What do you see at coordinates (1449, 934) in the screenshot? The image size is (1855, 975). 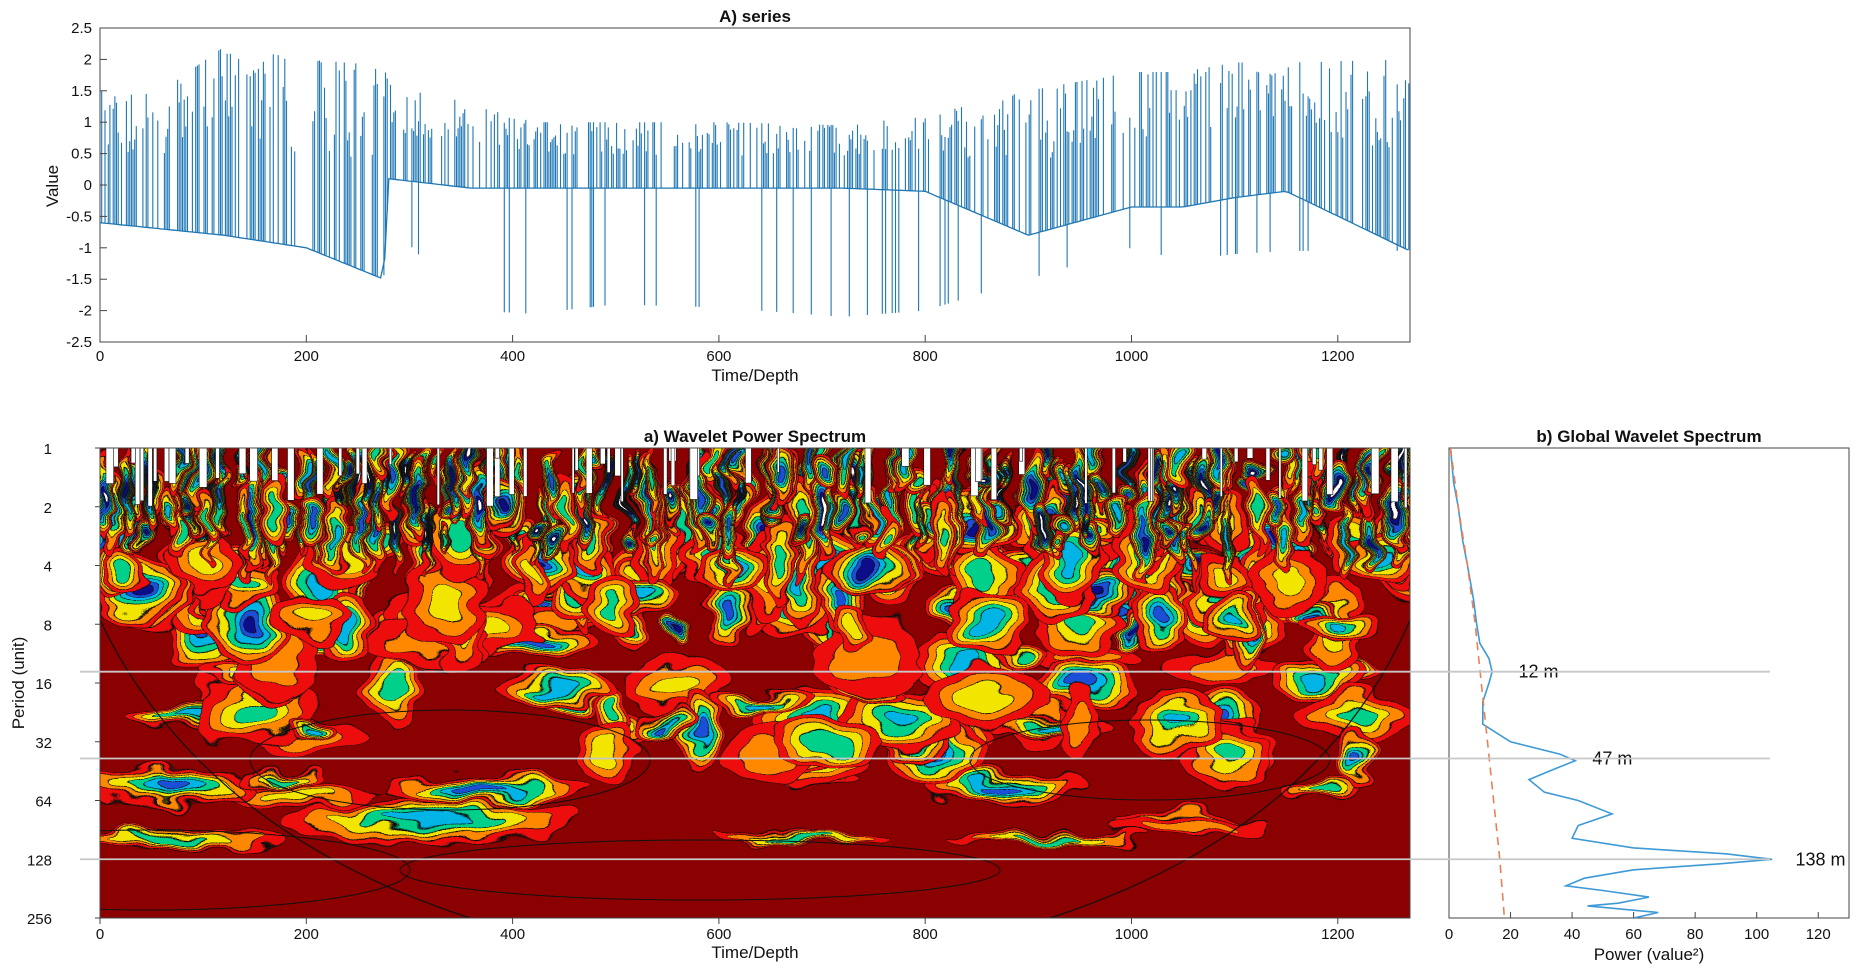 I see `global-x-tick-label: 0` at bounding box center [1449, 934].